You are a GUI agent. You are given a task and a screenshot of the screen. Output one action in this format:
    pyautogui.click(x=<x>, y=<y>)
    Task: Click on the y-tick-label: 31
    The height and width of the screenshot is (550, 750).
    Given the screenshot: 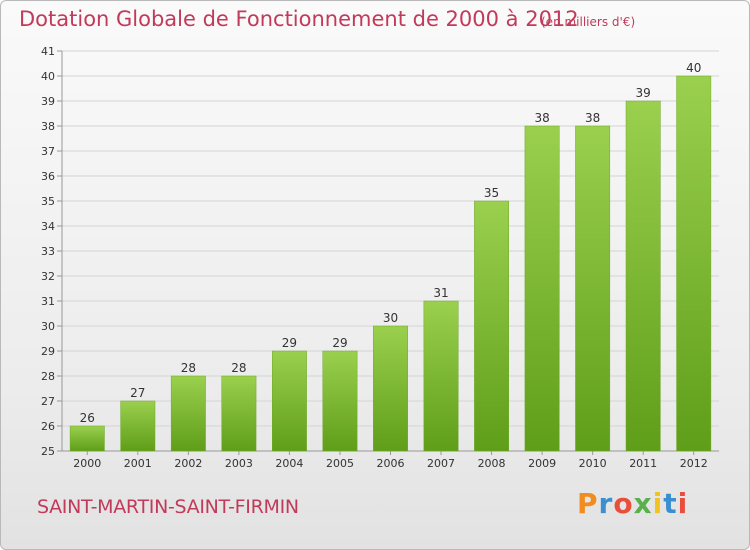 What is the action you would take?
    pyautogui.click(x=48, y=301)
    